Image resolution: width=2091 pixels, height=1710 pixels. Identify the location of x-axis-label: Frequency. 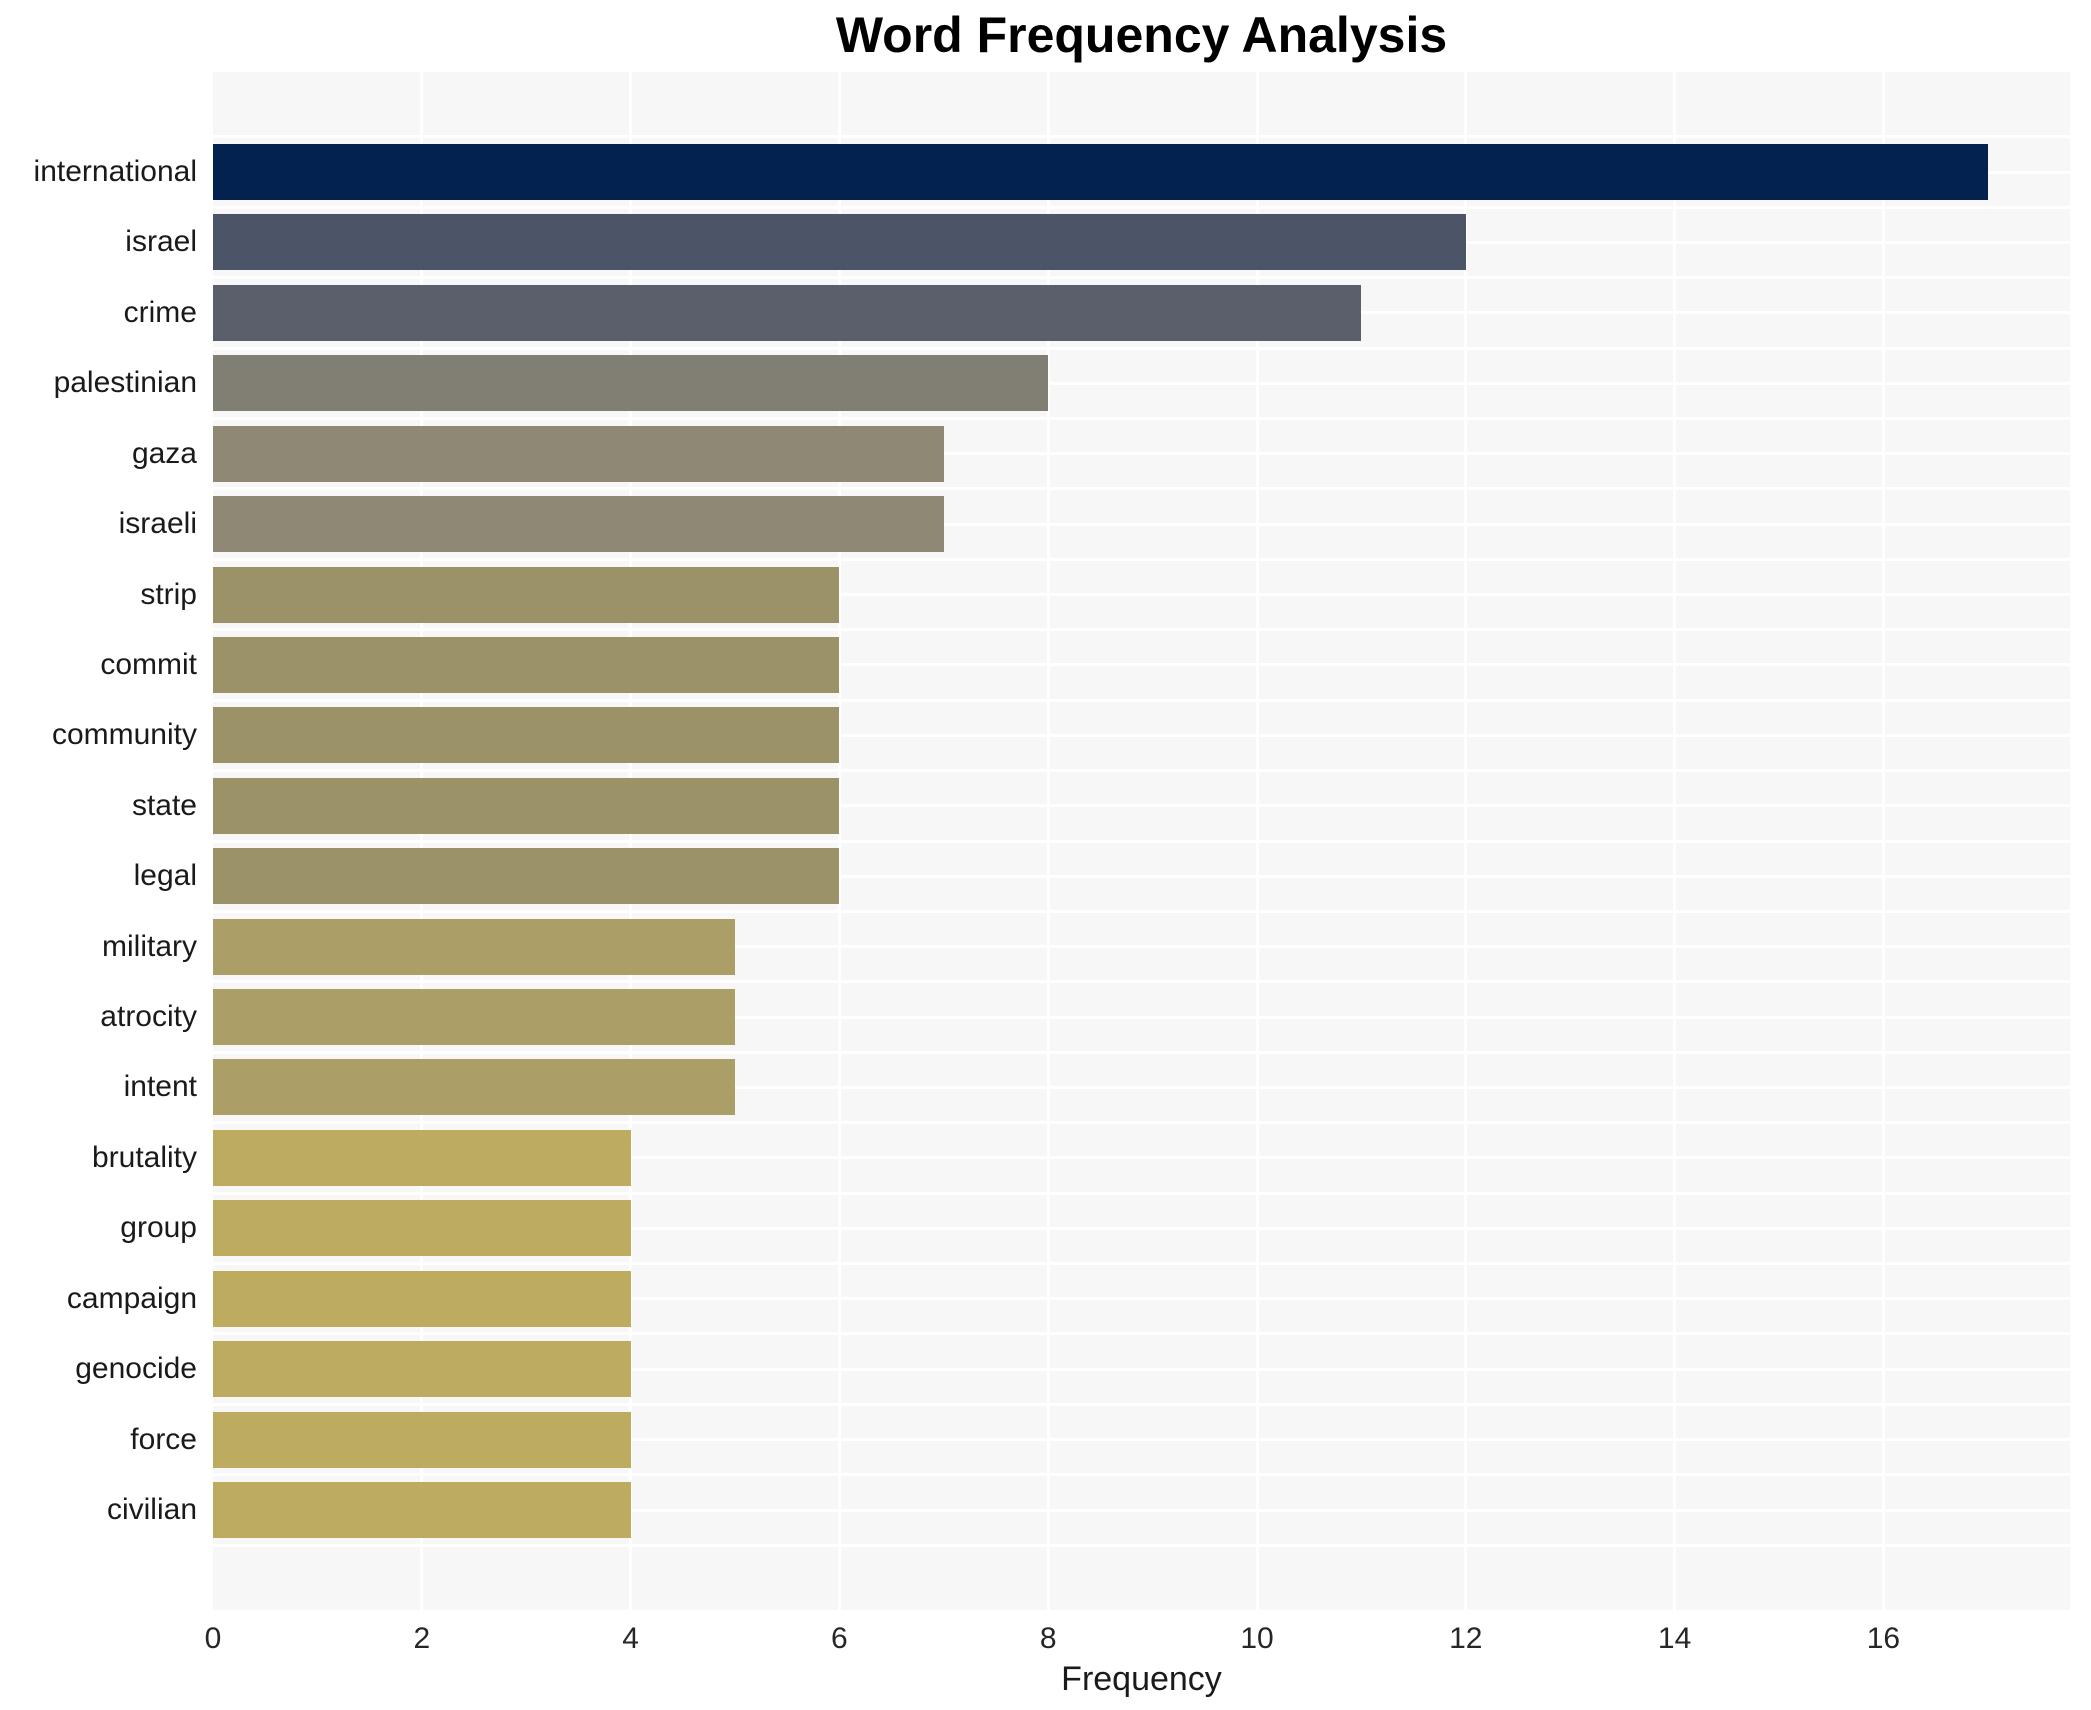
(1141, 1679).